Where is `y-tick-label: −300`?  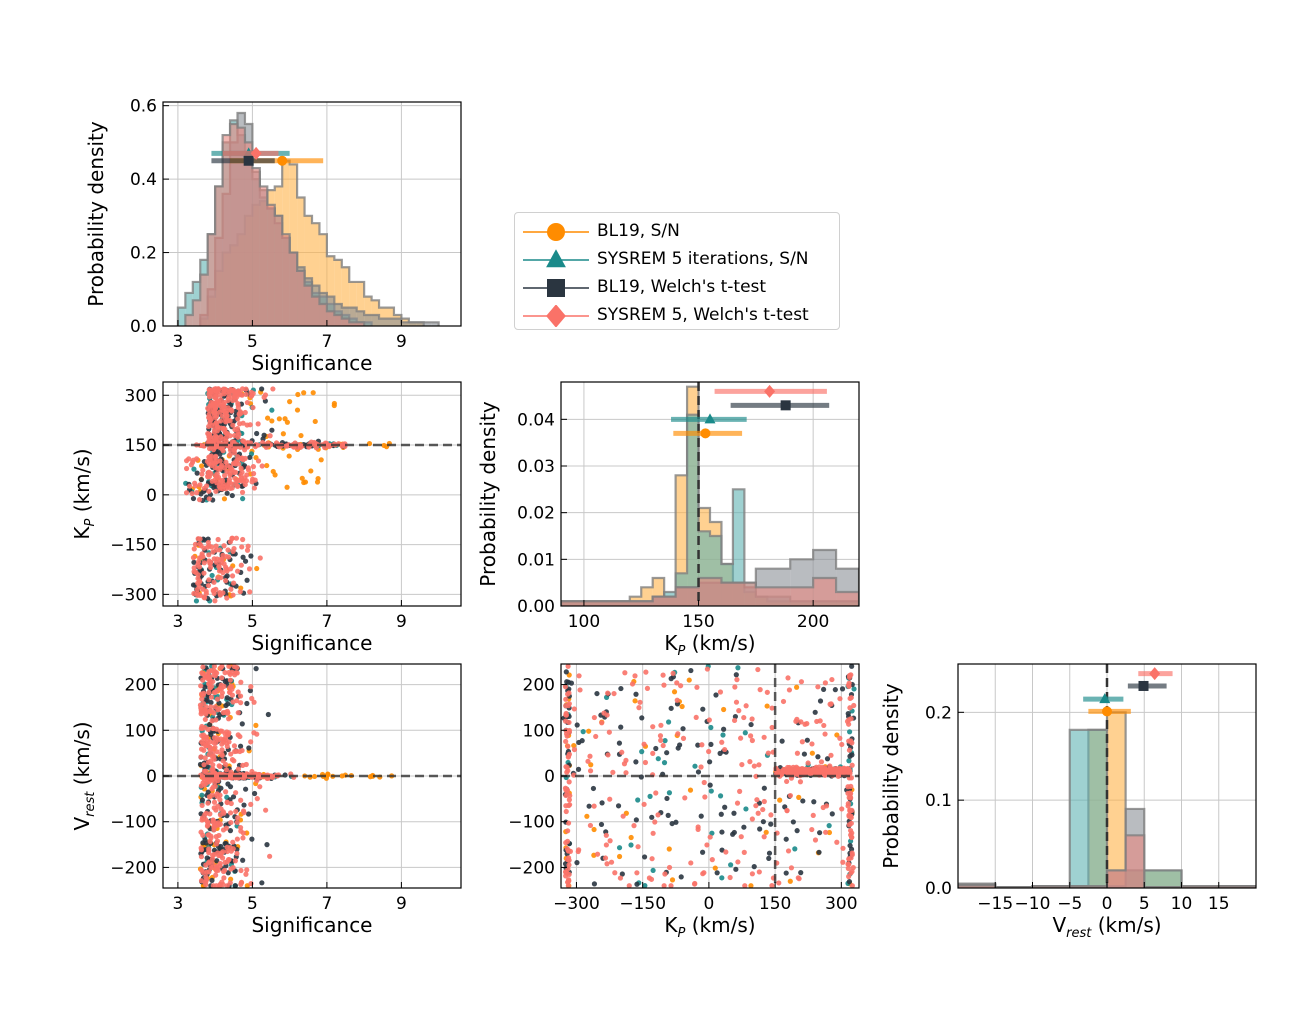
y-tick-label: −300 is located at coordinates (133, 595).